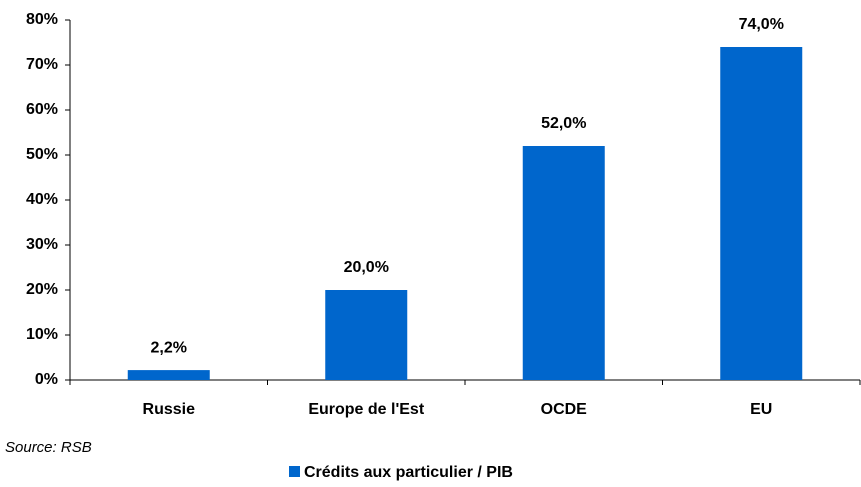 The width and height of the screenshot is (861, 487). Describe the element at coordinates (408, 472) in the screenshot. I see `legend-label: Crédits aux particulier / PIB` at that location.